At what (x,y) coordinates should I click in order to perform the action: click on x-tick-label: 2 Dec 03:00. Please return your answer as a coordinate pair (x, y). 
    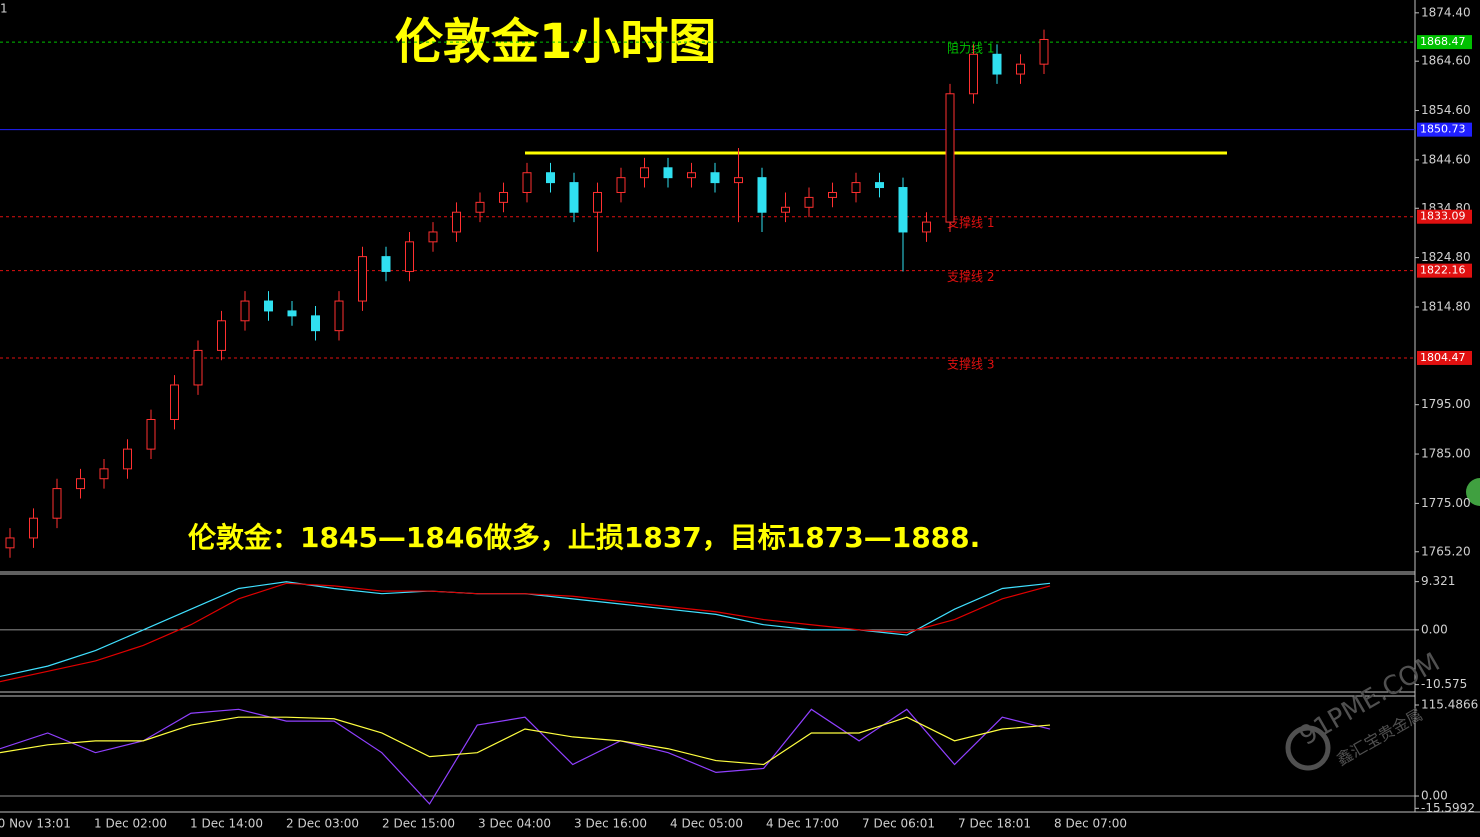
    Looking at the image, I should click on (322, 824).